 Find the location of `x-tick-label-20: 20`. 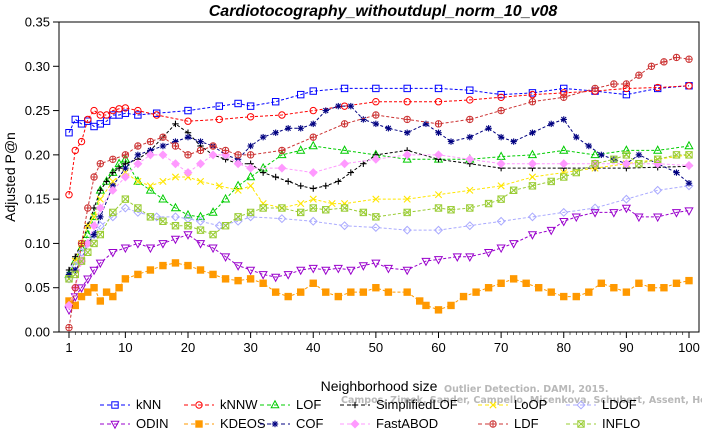

x-tick-label-20: 20 is located at coordinates (188, 347).